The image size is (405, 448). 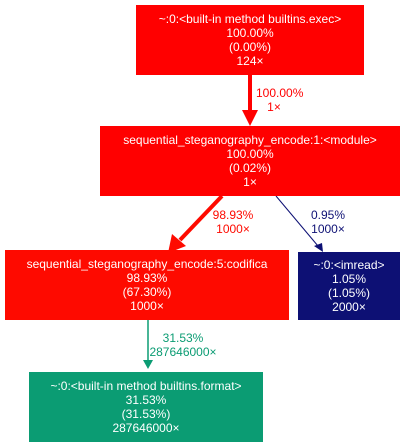 I want to click on node-call-count: 287646000×, so click(x=146, y=428).